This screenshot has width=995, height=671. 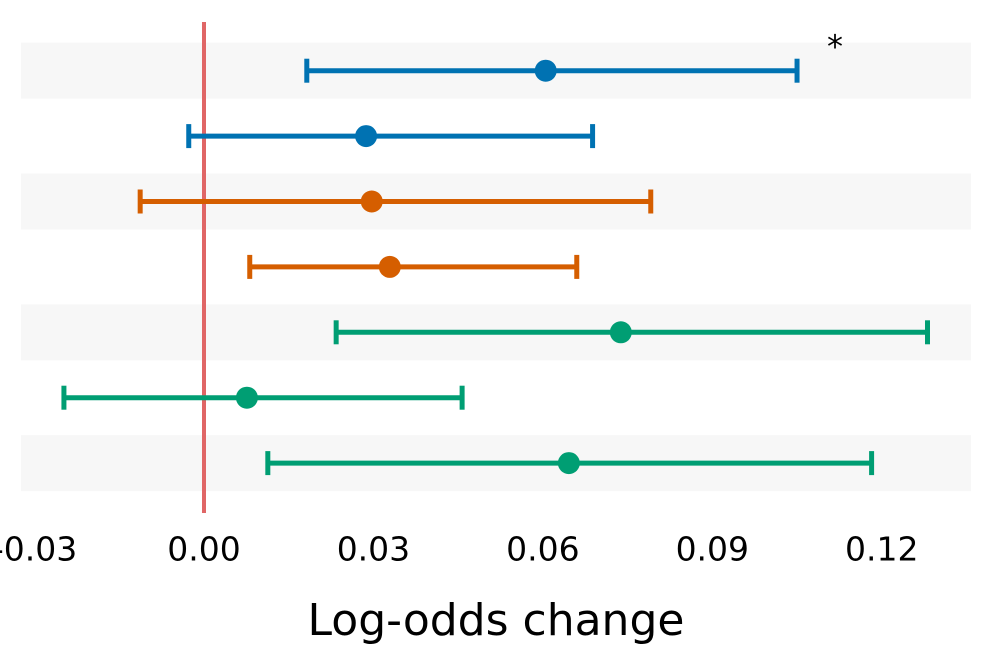 What do you see at coordinates (712, 549) in the screenshot?
I see `x-tick-label: 0.09` at bounding box center [712, 549].